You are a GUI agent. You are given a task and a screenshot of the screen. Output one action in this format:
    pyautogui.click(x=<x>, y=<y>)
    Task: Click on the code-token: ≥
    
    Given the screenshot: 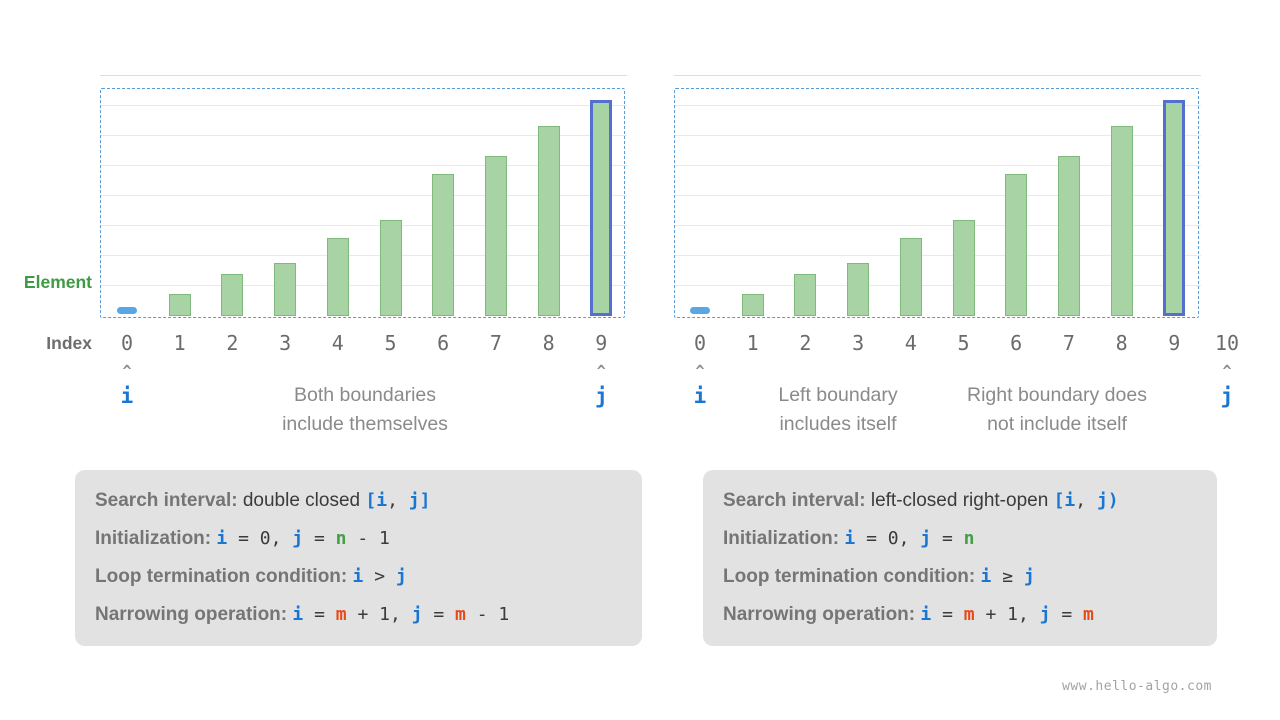 What is the action you would take?
    pyautogui.click(x=1007, y=576)
    